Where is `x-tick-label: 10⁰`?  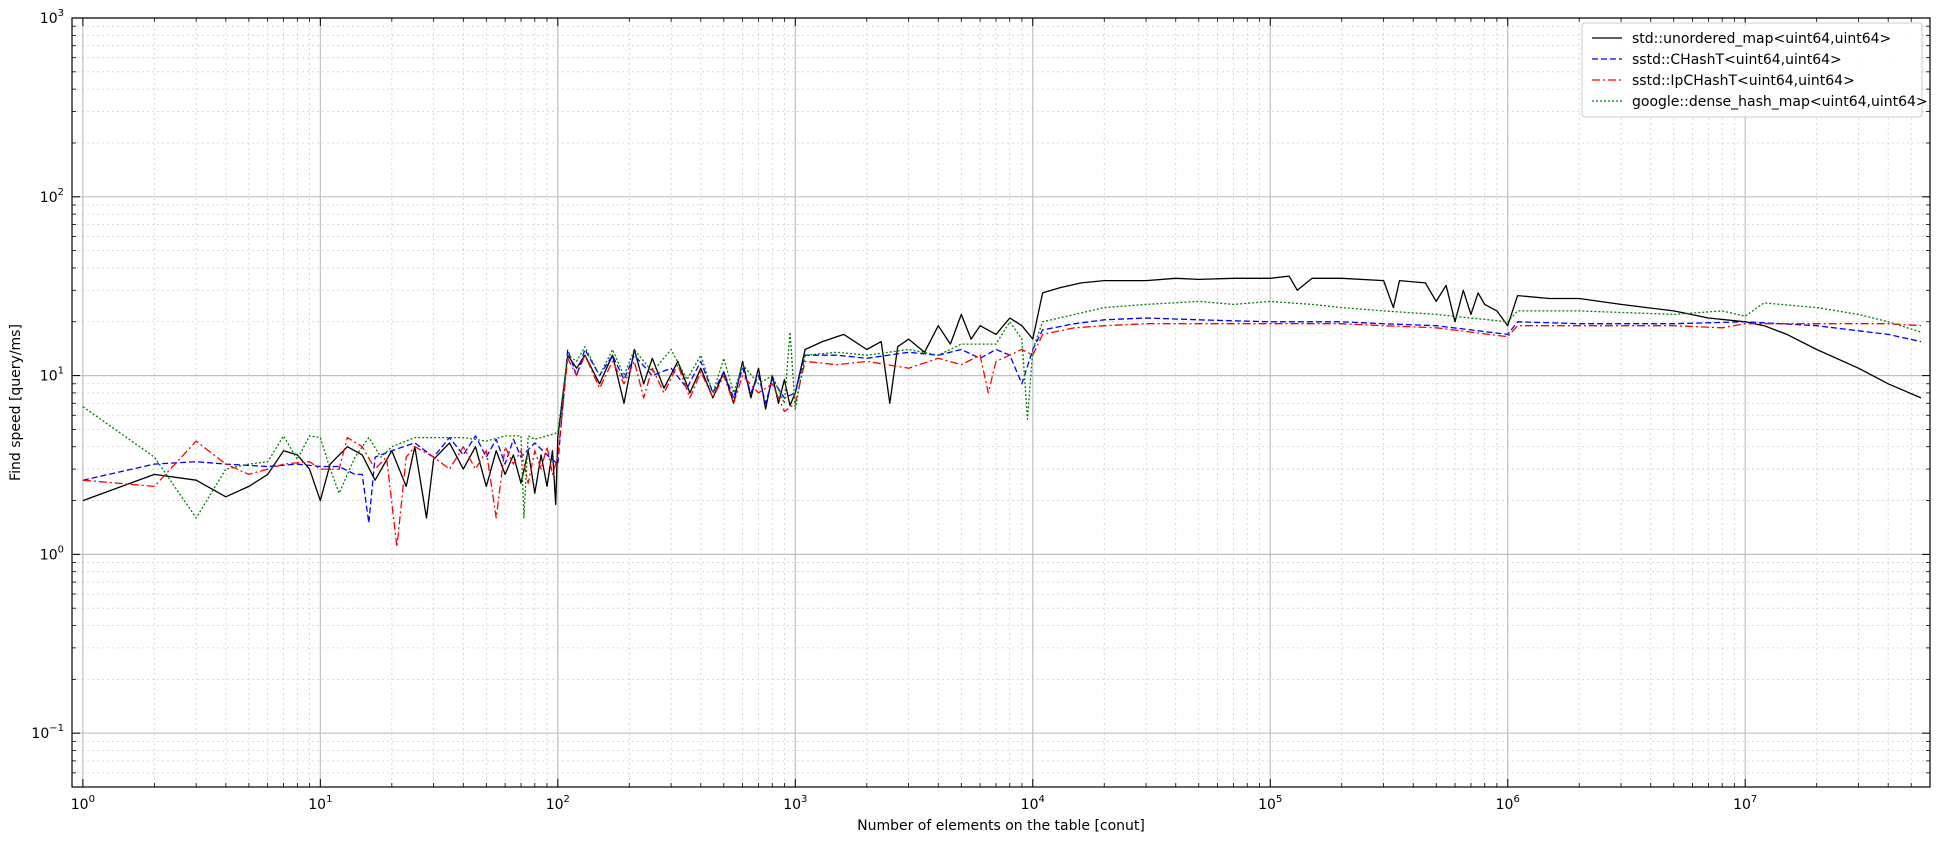
x-tick-label: 10⁰ is located at coordinates (83, 803).